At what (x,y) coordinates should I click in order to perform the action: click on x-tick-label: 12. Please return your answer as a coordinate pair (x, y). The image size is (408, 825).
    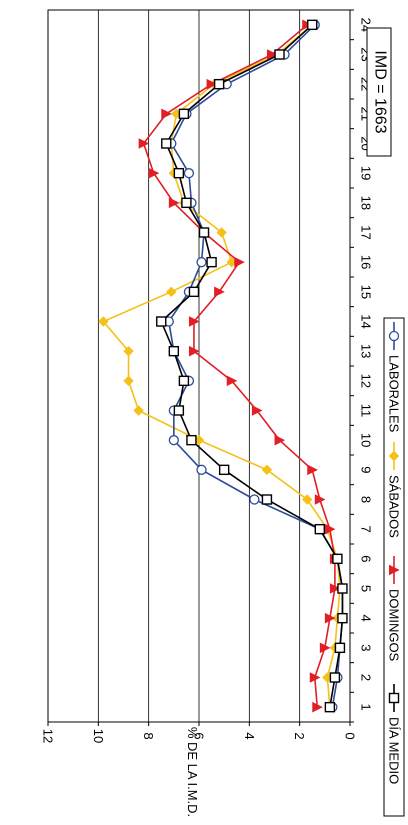
    Looking at the image, I should click on (366, 381).